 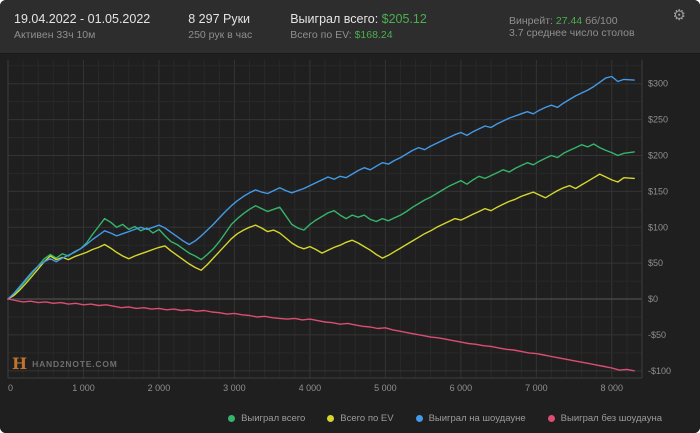 What do you see at coordinates (569, 20) in the screenshot?
I see `winrate-value: 27.44` at bounding box center [569, 20].